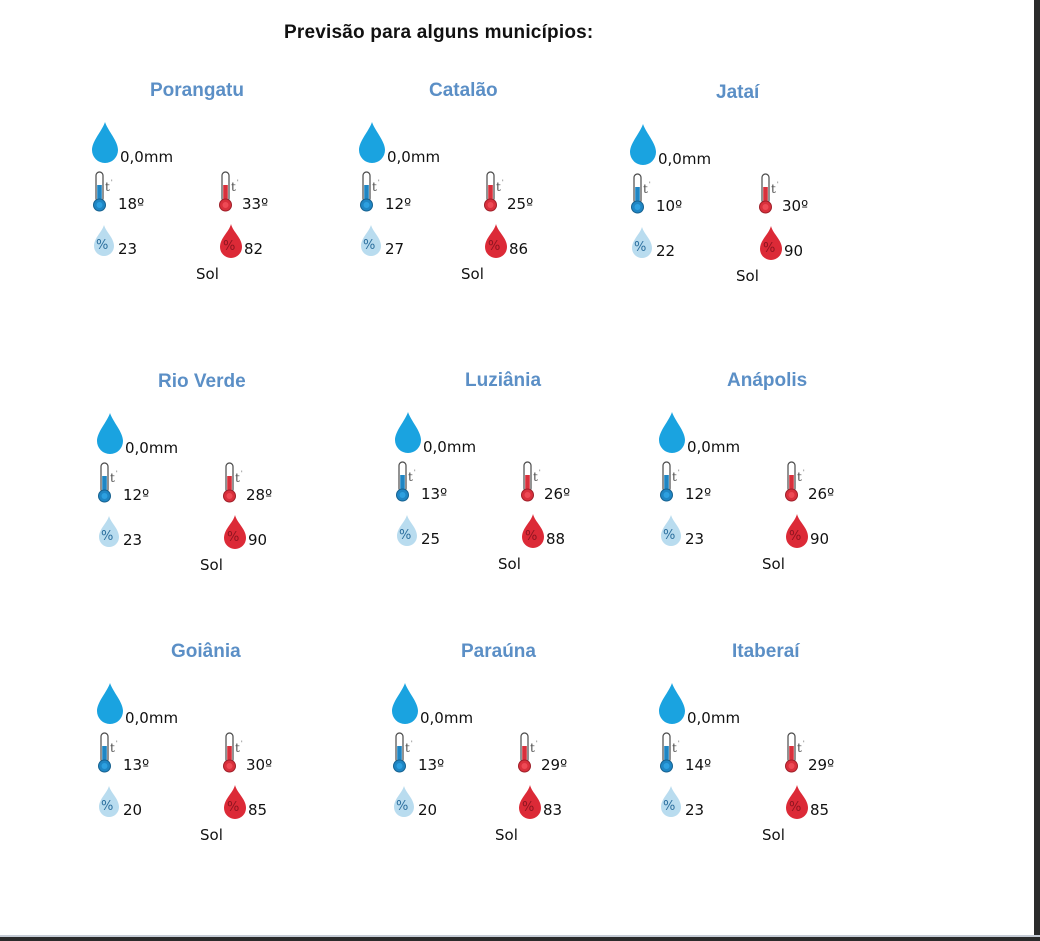 The image size is (1040, 941). Describe the element at coordinates (431, 539) in the screenshot. I see `humidity-min-value: 25` at that location.